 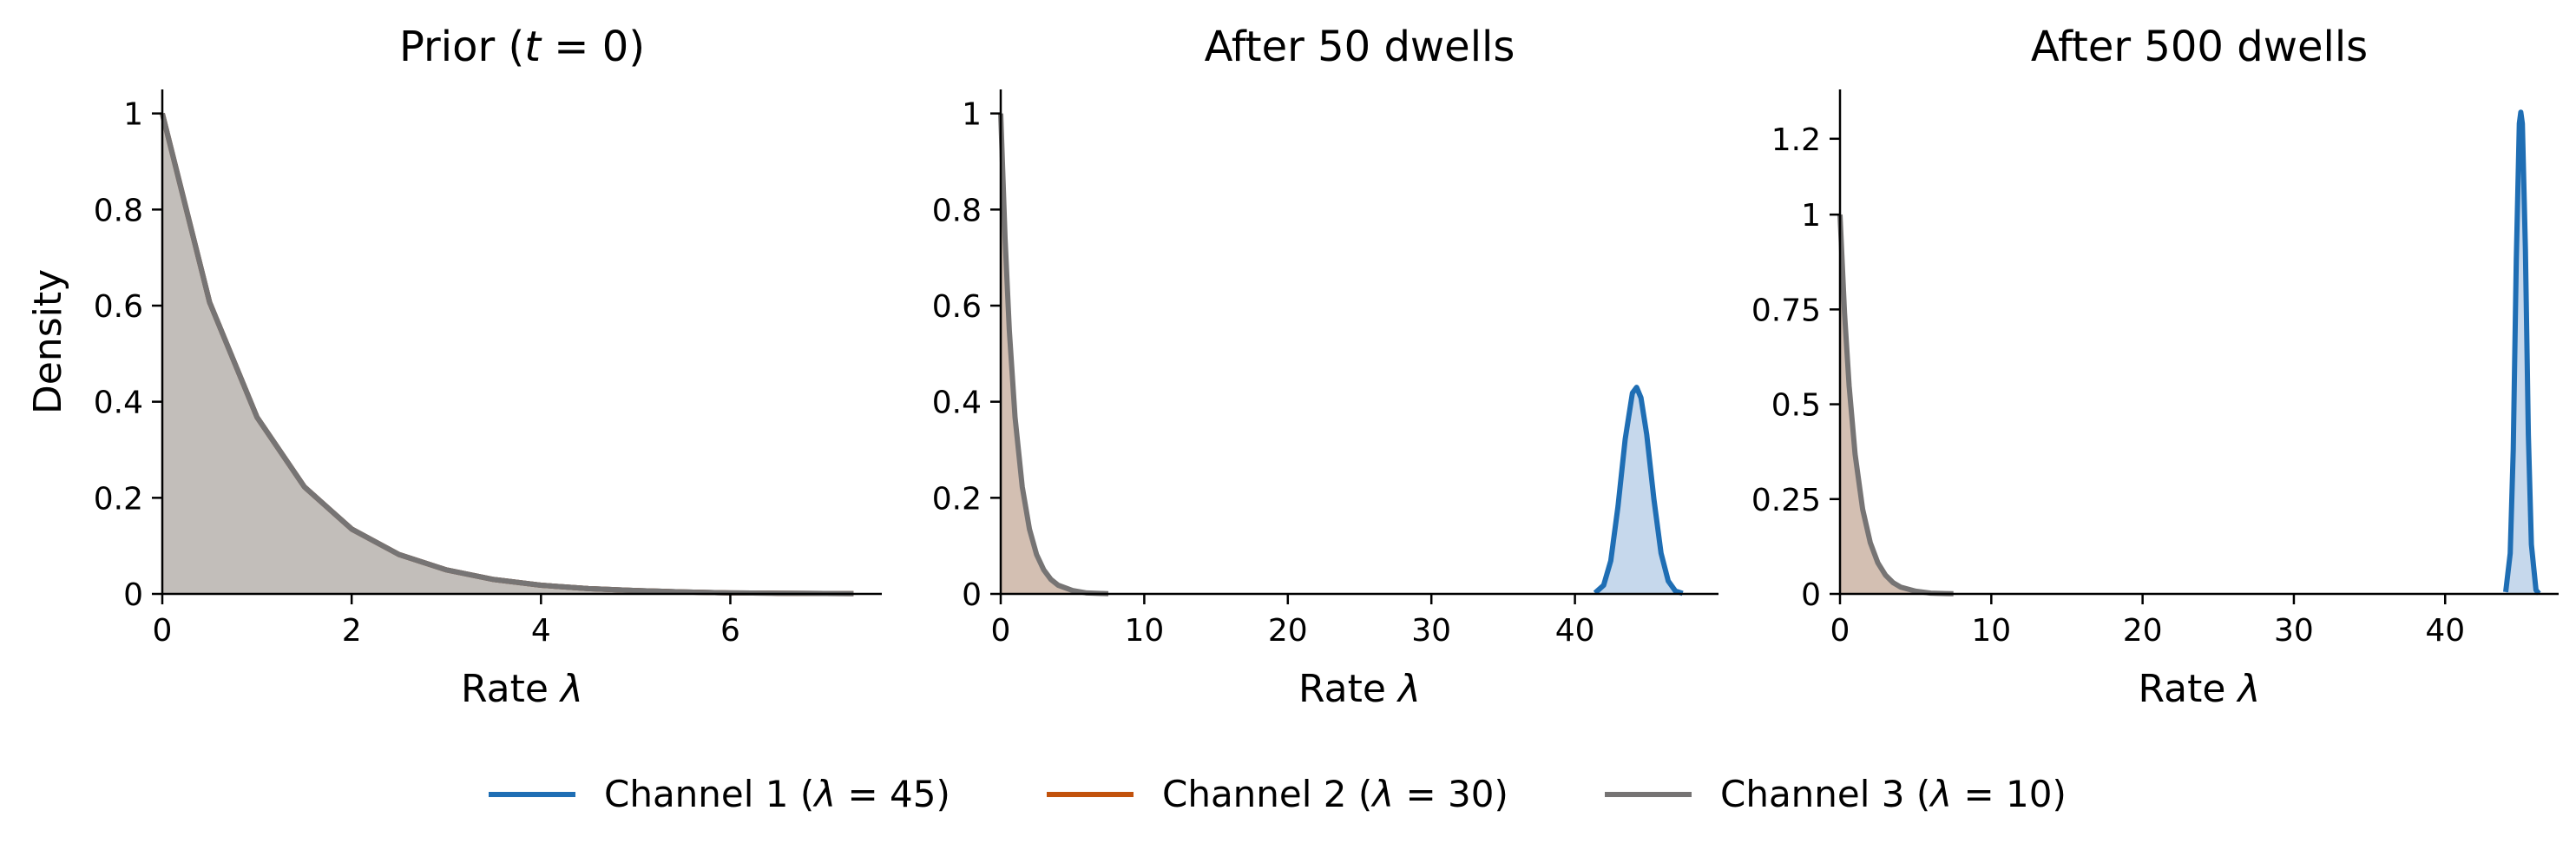 What do you see at coordinates (541, 631) in the screenshot?
I see `x-tick-label: 4` at bounding box center [541, 631].